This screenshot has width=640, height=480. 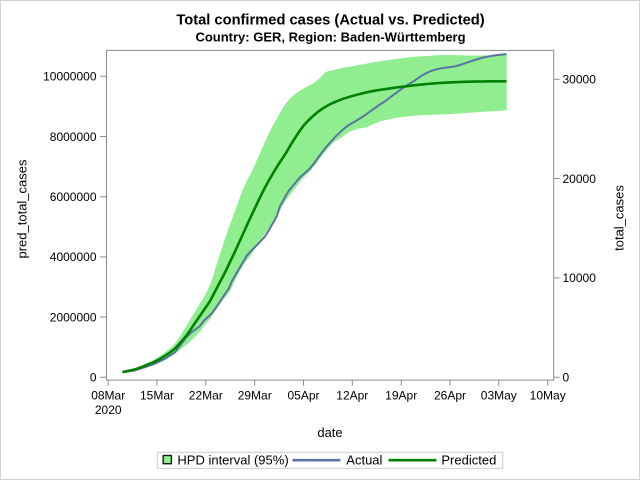 What do you see at coordinates (255, 396) in the screenshot?
I see `svg-text: 29Mar` at bounding box center [255, 396].